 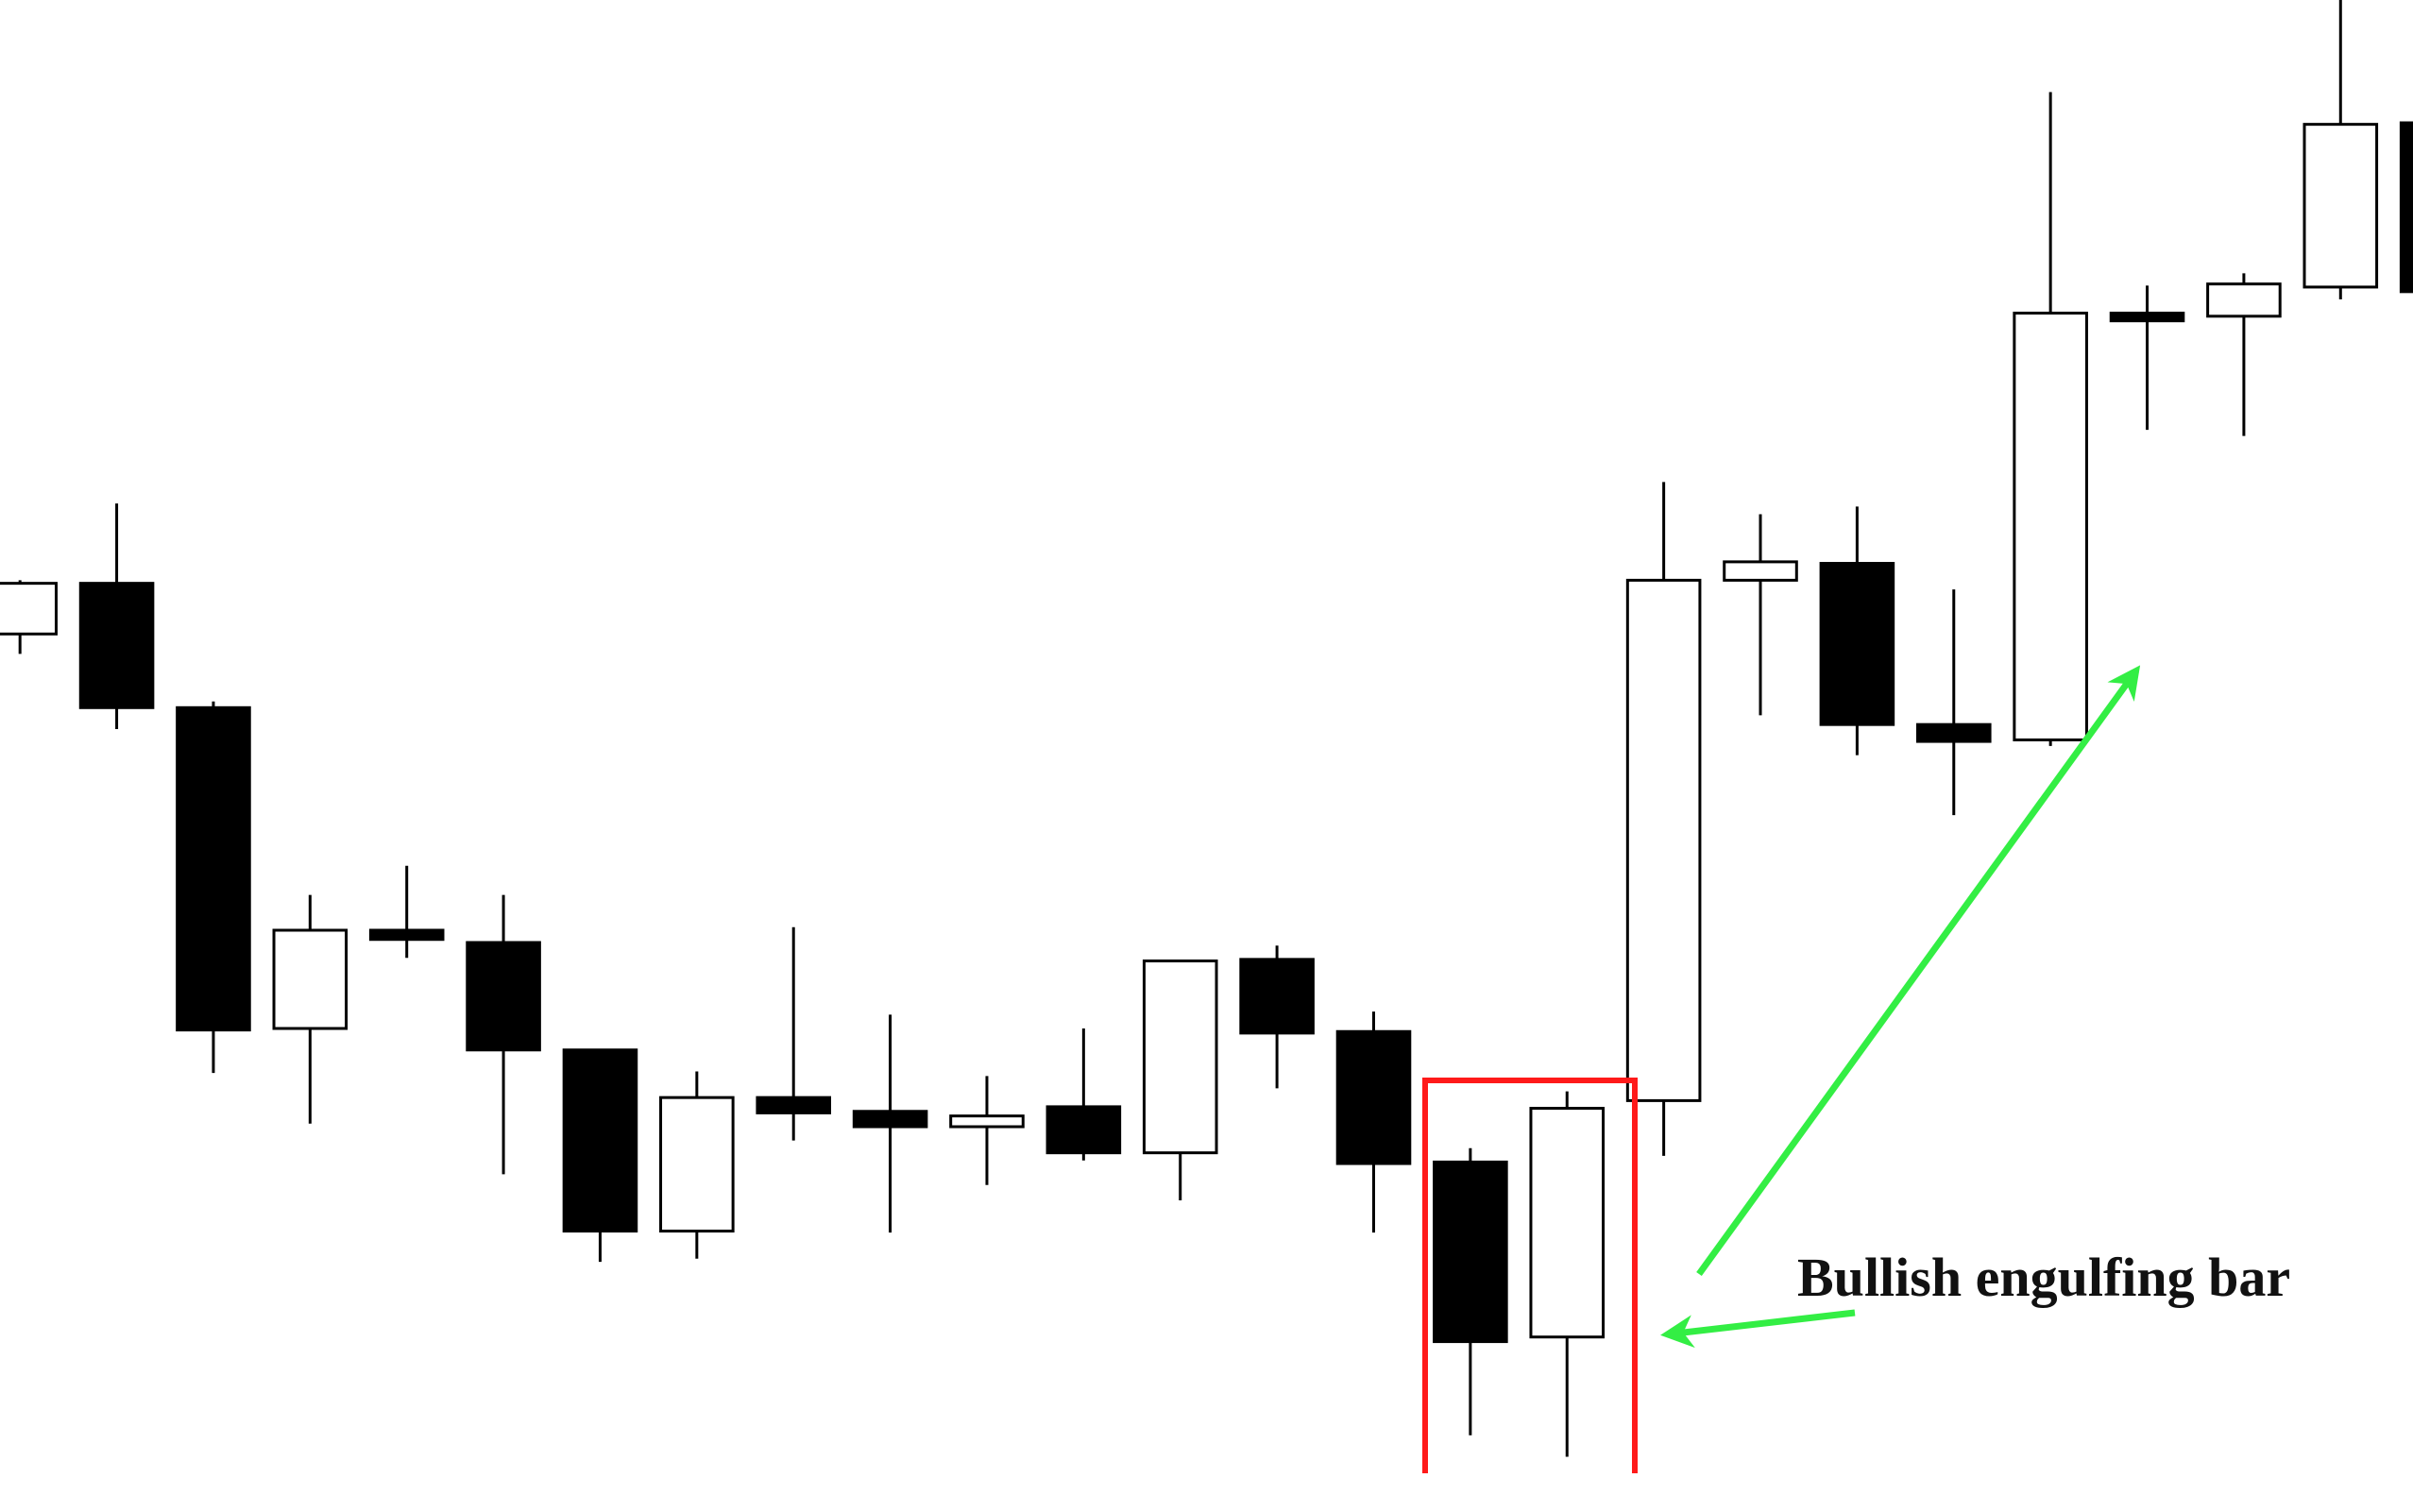 I want to click on annotation: Bullish engulfing bar, so click(x=2043, y=1277).